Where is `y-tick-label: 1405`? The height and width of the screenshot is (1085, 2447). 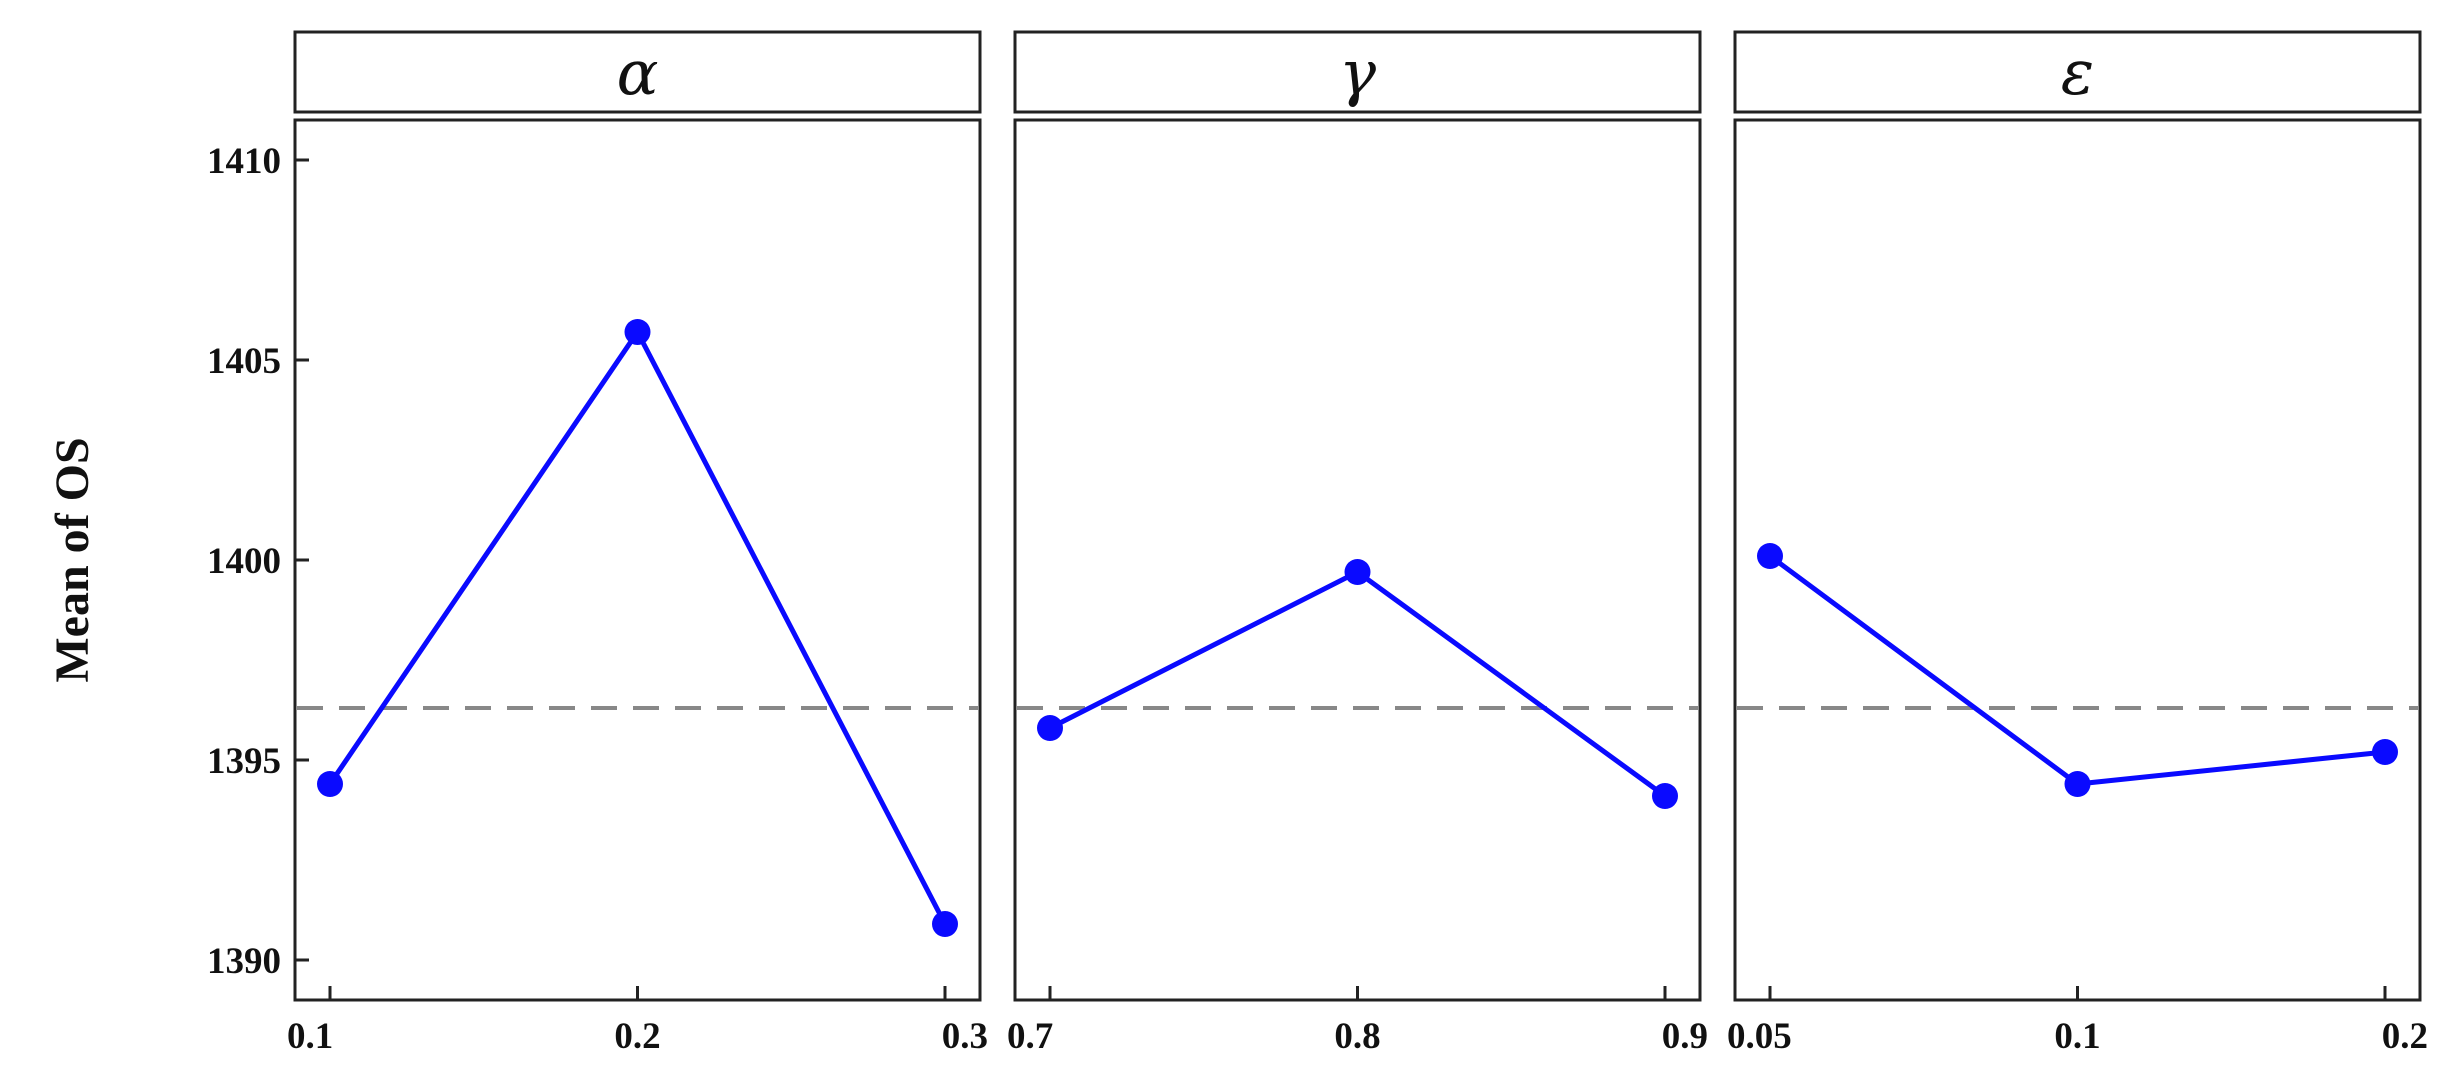
y-tick-label: 1405 is located at coordinates (244, 361).